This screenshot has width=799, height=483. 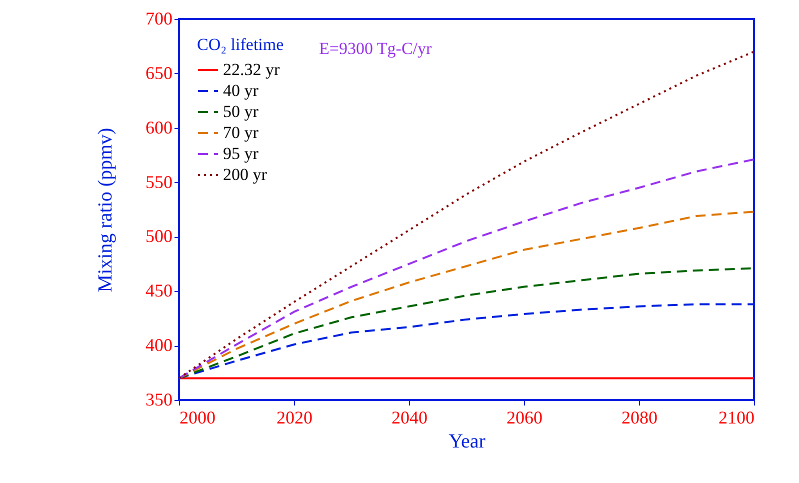 I want to click on x-tick-label: 2000, so click(x=198, y=418).